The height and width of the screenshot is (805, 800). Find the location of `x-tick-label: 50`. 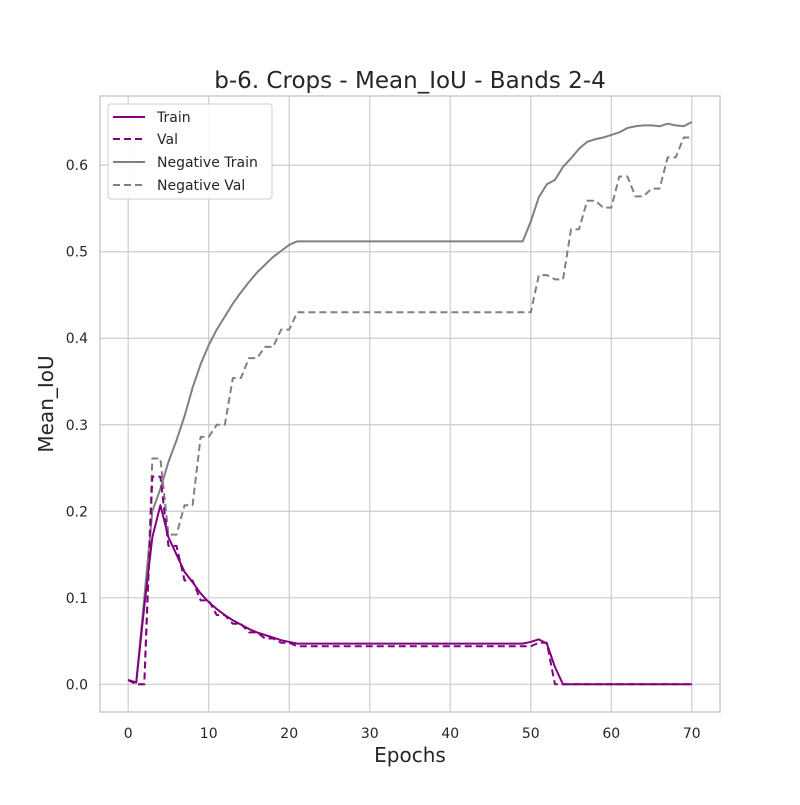

x-tick-label: 50 is located at coordinates (531, 734).